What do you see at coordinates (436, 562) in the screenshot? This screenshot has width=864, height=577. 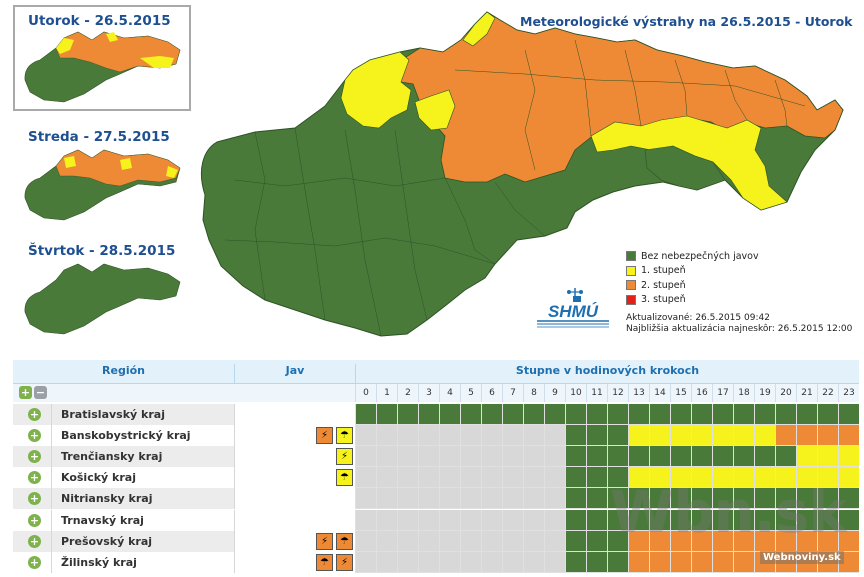 I see `table-row: + Žilinský kraj ☂ ⚡` at bounding box center [436, 562].